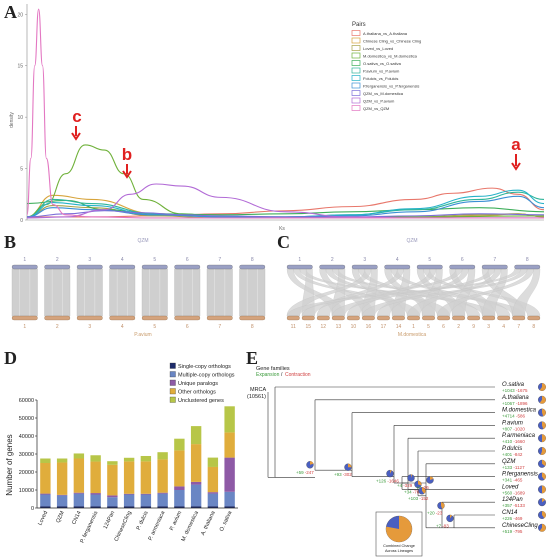  Describe the element at coordinates (507, 505) in the screenshot. I see `taxon-expansion-count: +357` at that location.